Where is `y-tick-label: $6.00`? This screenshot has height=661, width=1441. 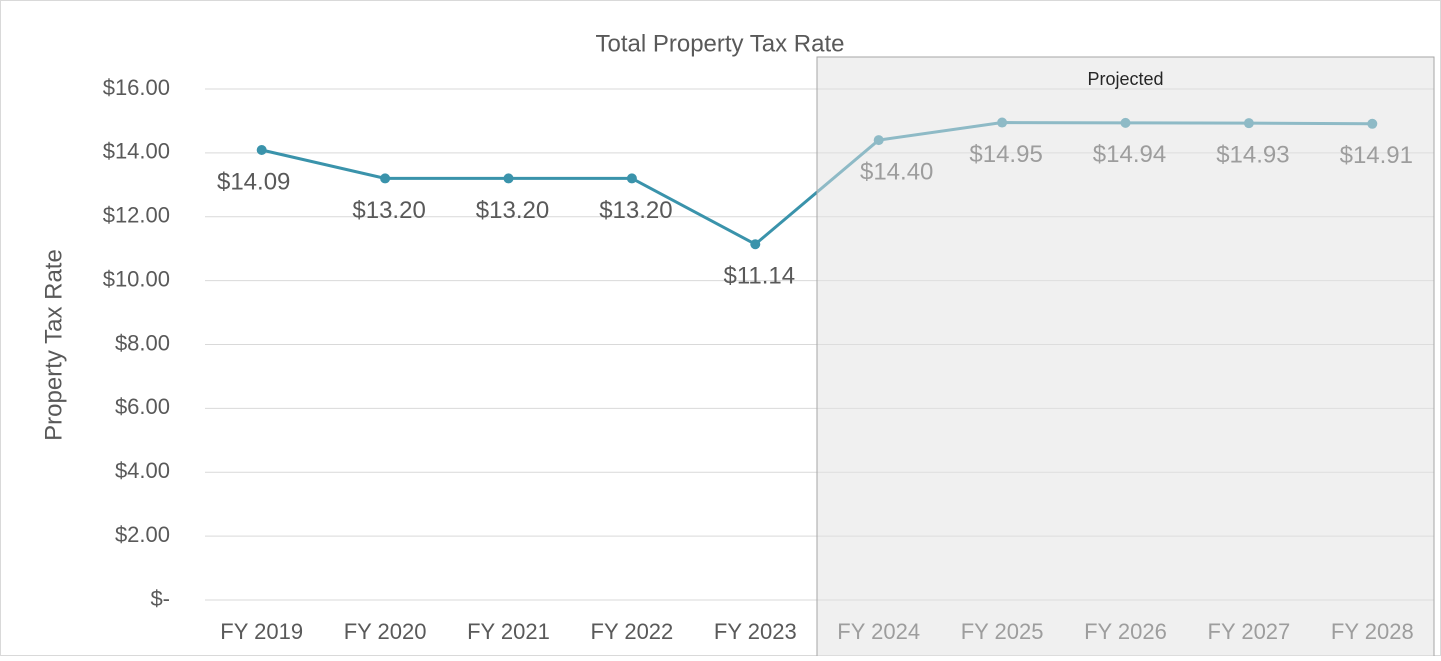
y-tick-label: $6.00 is located at coordinates (142, 406).